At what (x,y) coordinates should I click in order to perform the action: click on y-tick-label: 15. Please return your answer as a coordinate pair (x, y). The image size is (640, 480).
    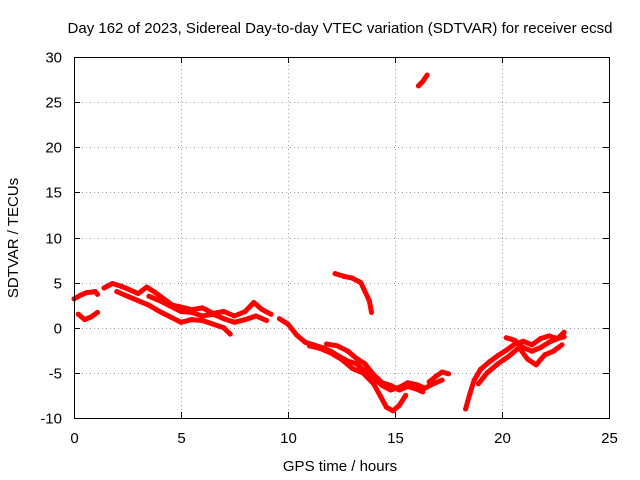
    Looking at the image, I should click on (53, 193).